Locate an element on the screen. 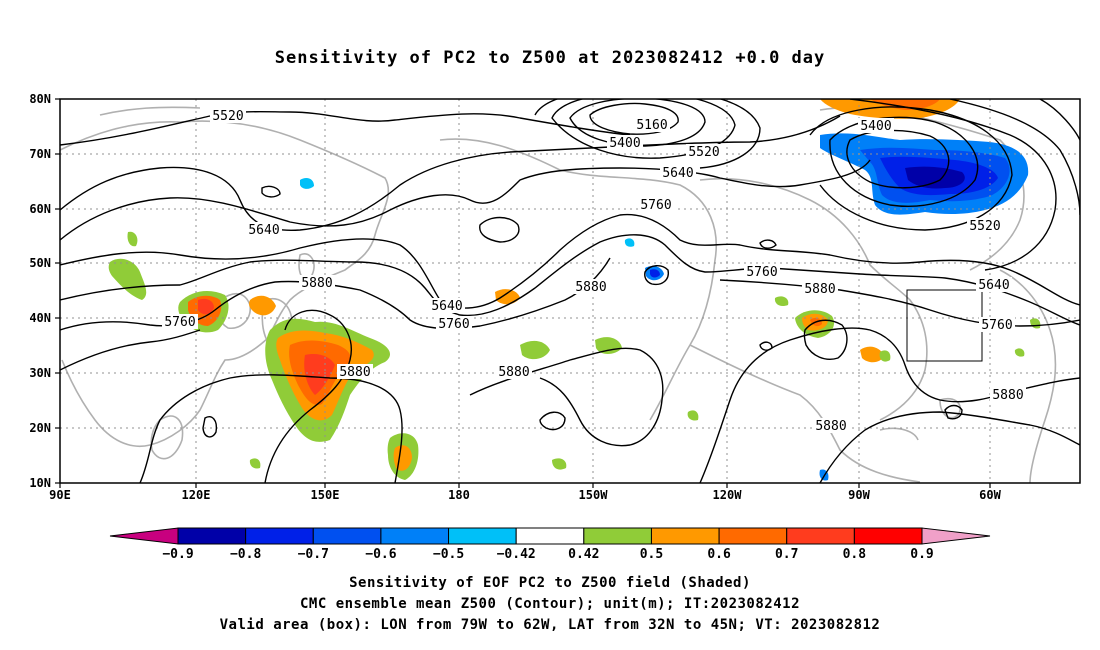  lat-label: 70N is located at coordinates (40, 154).